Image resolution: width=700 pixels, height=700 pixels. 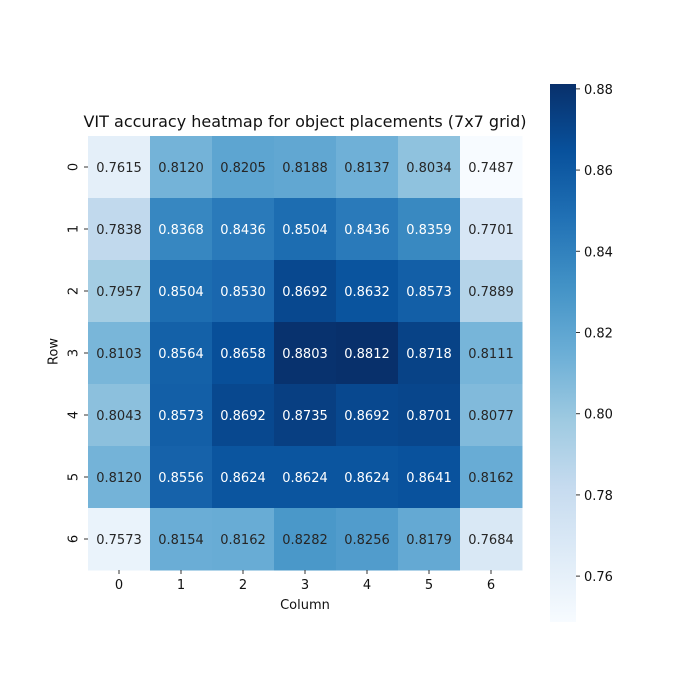 What do you see at coordinates (598, 252) in the screenshot?
I see `colorbar-tick-label: 0.84` at bounding box center [598, 252].